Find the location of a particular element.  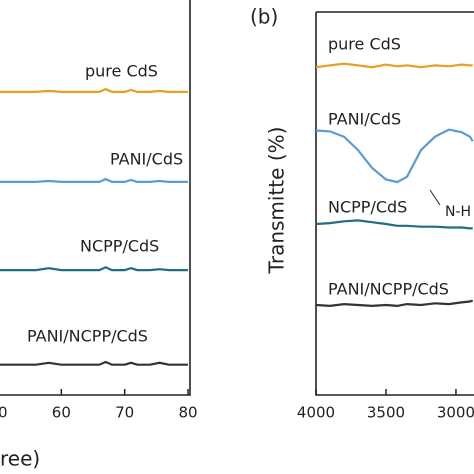

x-tick-label: 3500 is located at coordinates (386, 413).